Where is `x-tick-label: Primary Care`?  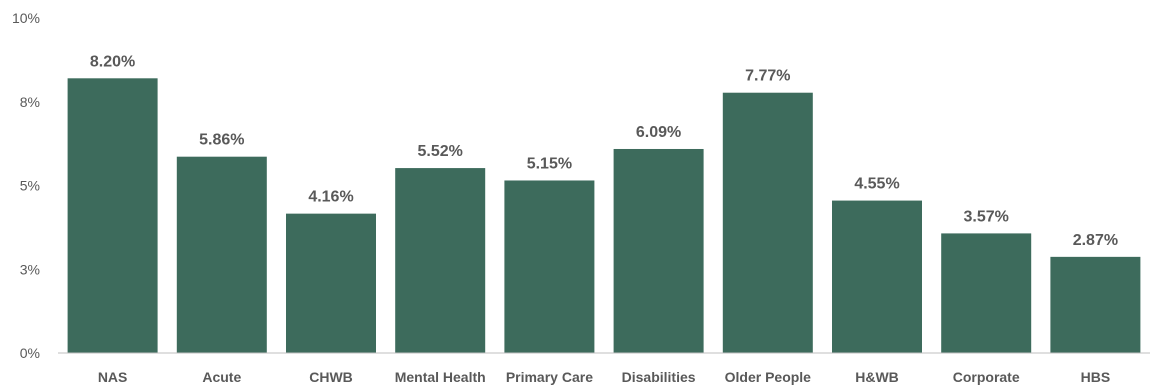 x-tick-label: Primary Care is located at coordinates (549, 377).